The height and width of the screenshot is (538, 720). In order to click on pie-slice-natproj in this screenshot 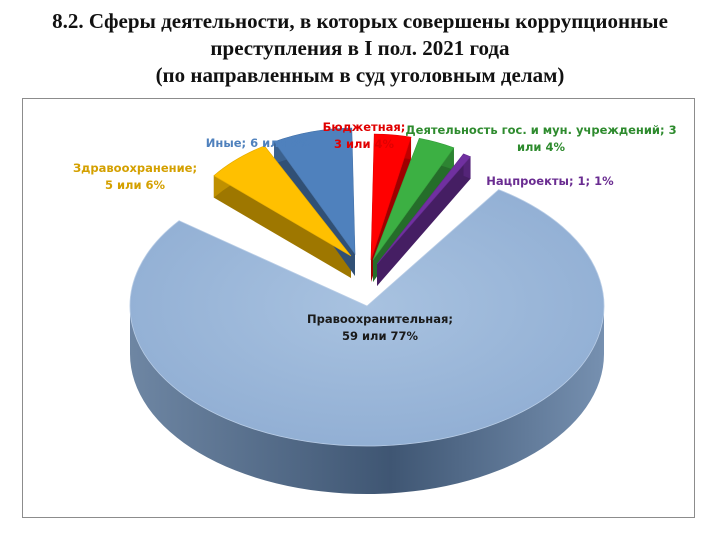, I will do `click(424, 209)`.